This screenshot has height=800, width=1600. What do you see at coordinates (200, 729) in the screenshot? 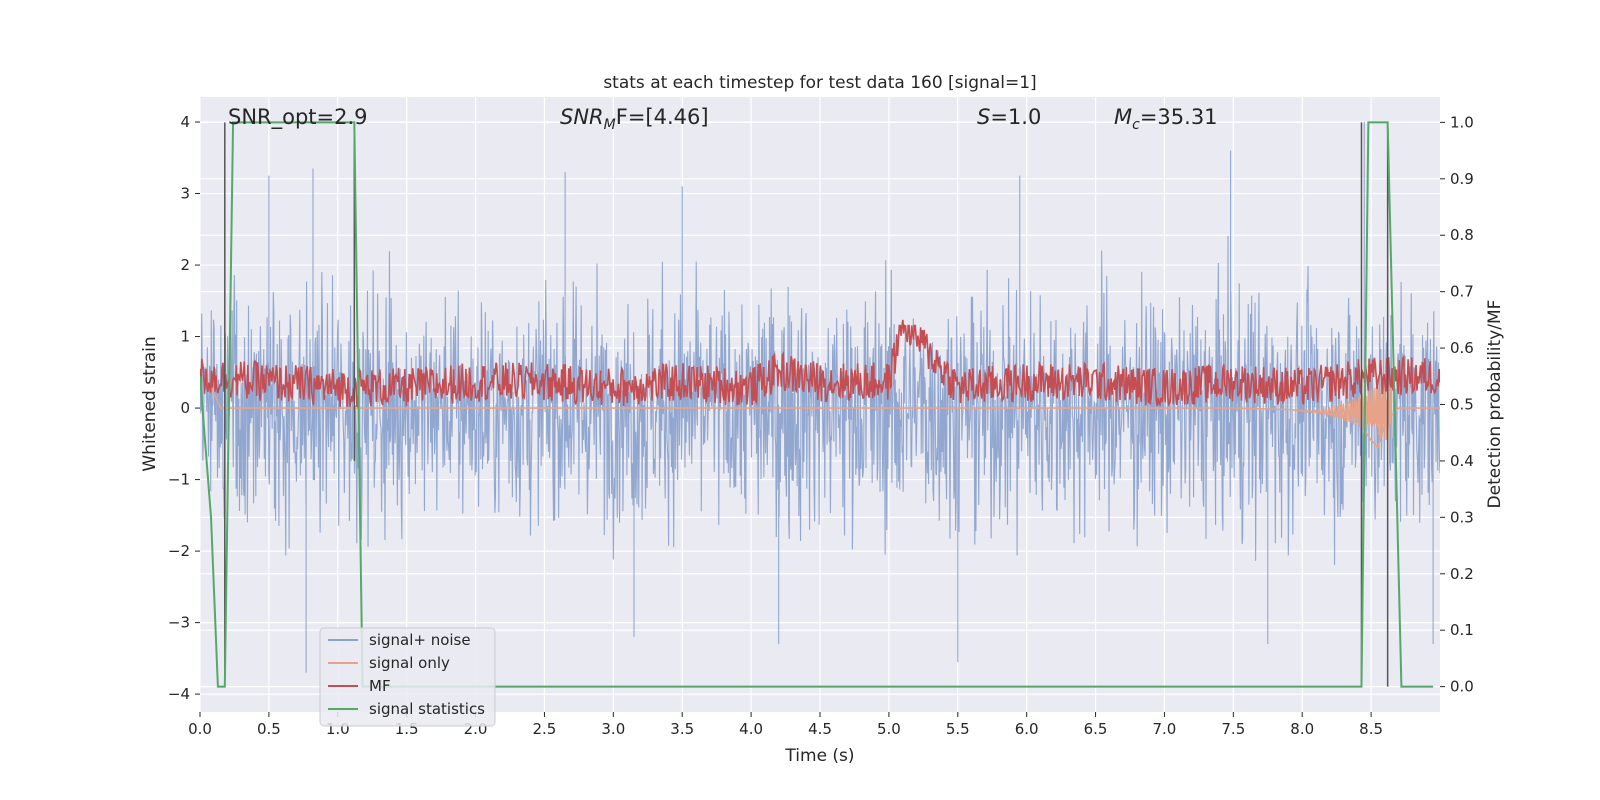
I see `x-tick-label: 0.0` at bounding box center [200, 729].